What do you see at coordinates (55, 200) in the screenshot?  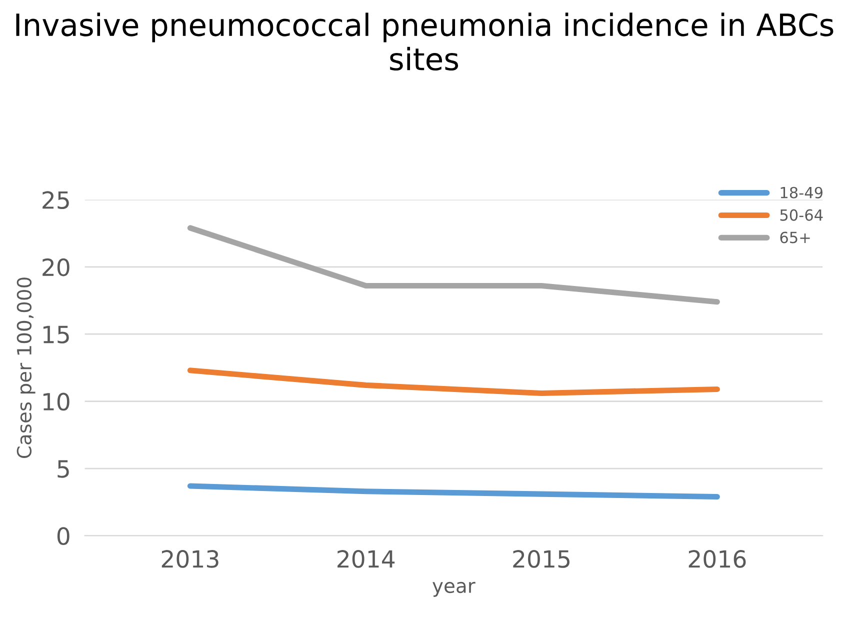 I see `y-tick-label: 25` at bounding box center [55, 200].